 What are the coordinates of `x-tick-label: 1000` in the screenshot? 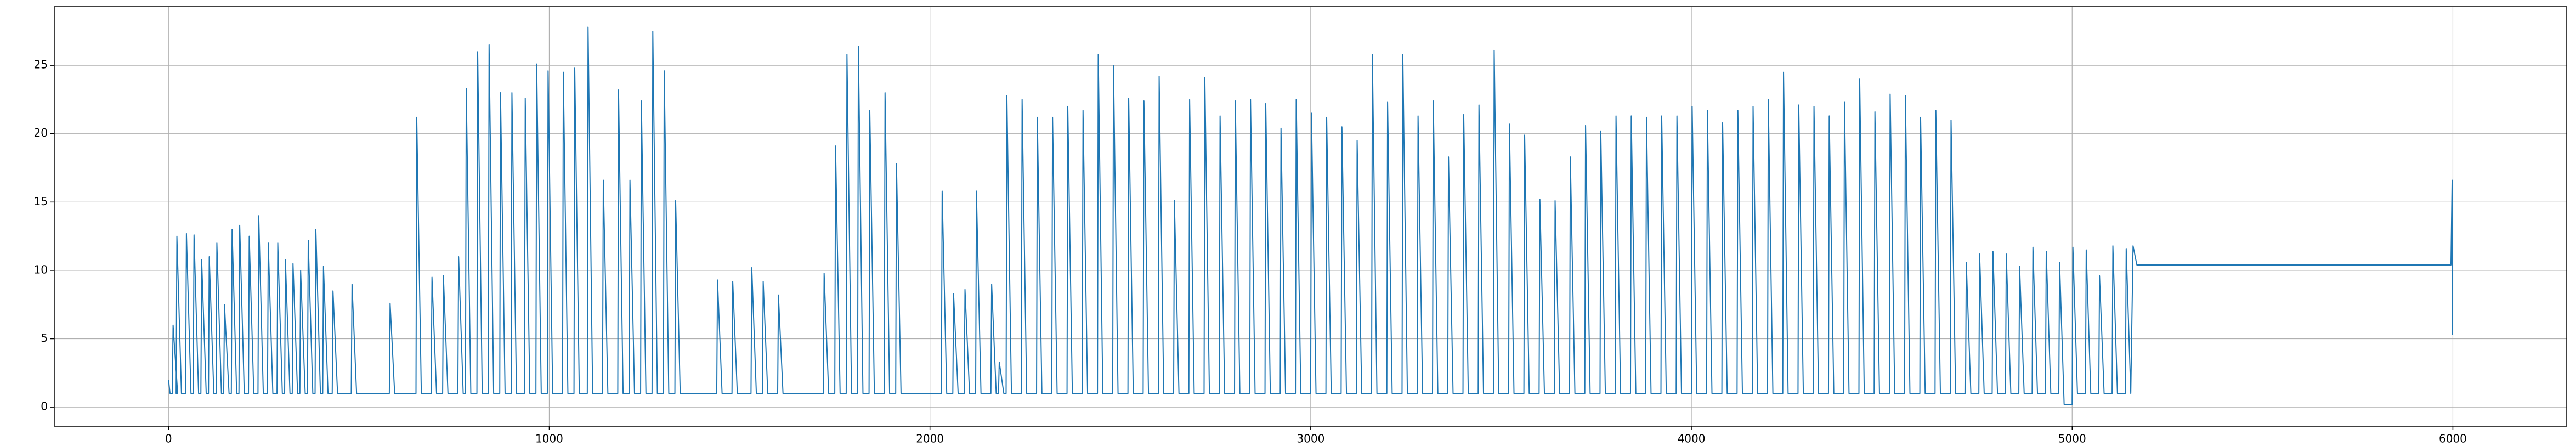 It's located at (549, 438).